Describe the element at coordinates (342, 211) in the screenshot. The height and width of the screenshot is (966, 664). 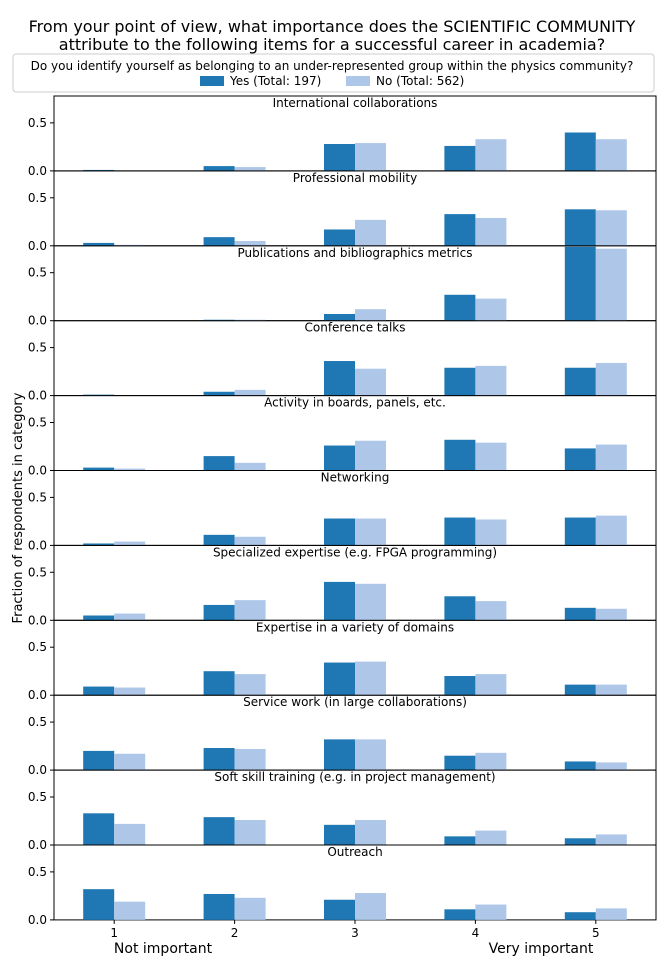
I see `panel-2: 0.0 0.5 Professional mobility` at that location.